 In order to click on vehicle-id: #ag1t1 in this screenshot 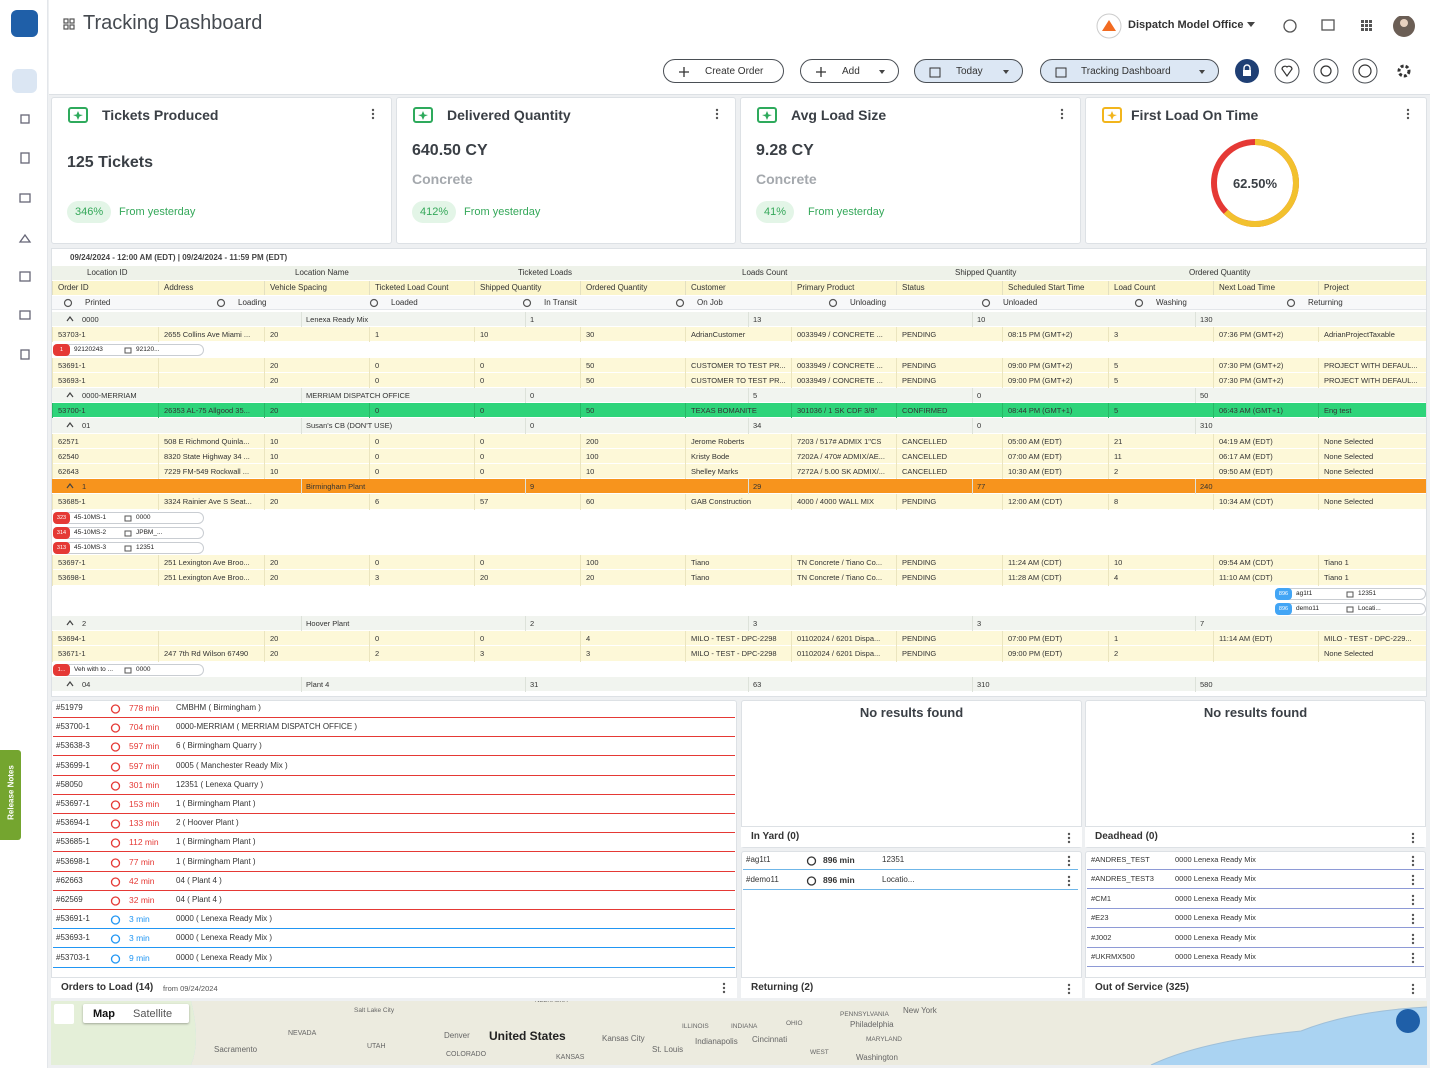, I will do `click(758, 859)`.